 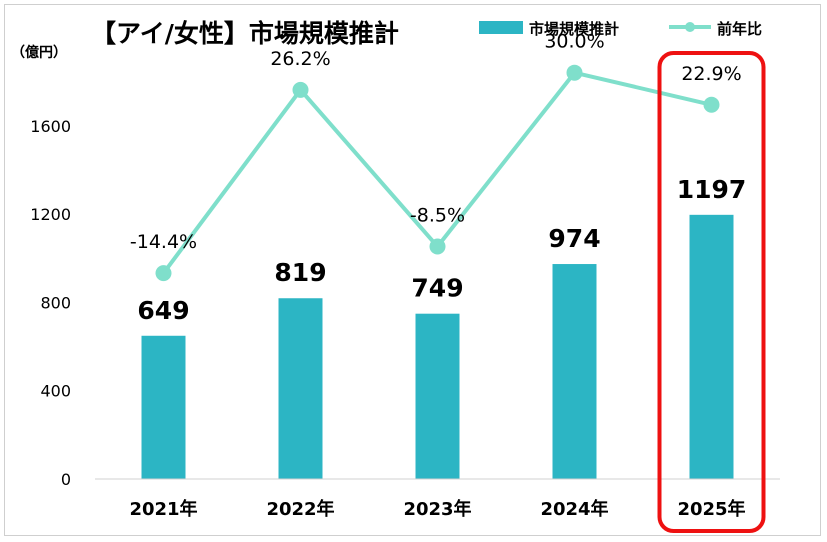 I want to click on bar-value-label: 649, so click(x=163, y=310).